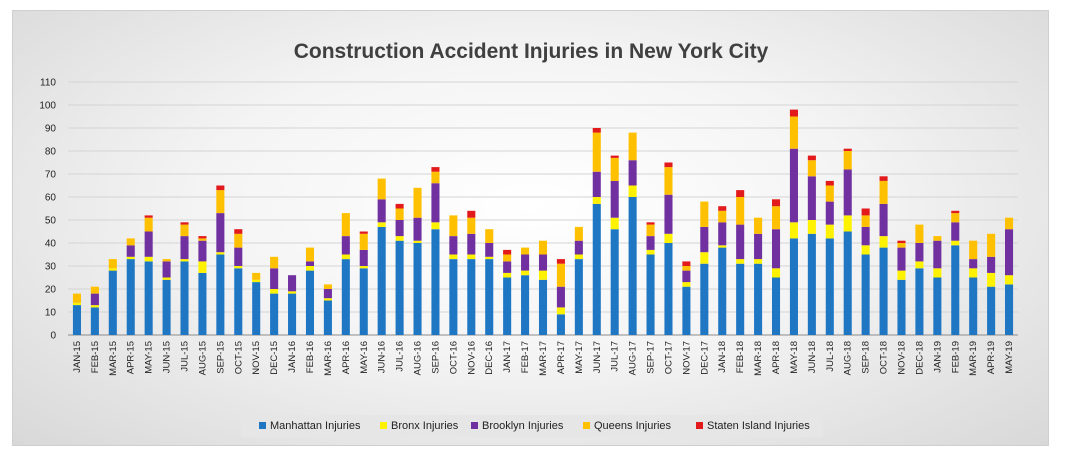  Describe the element at coordinates (51, 244) in the screenshot. I see `y-tick-label: 40` at that location.